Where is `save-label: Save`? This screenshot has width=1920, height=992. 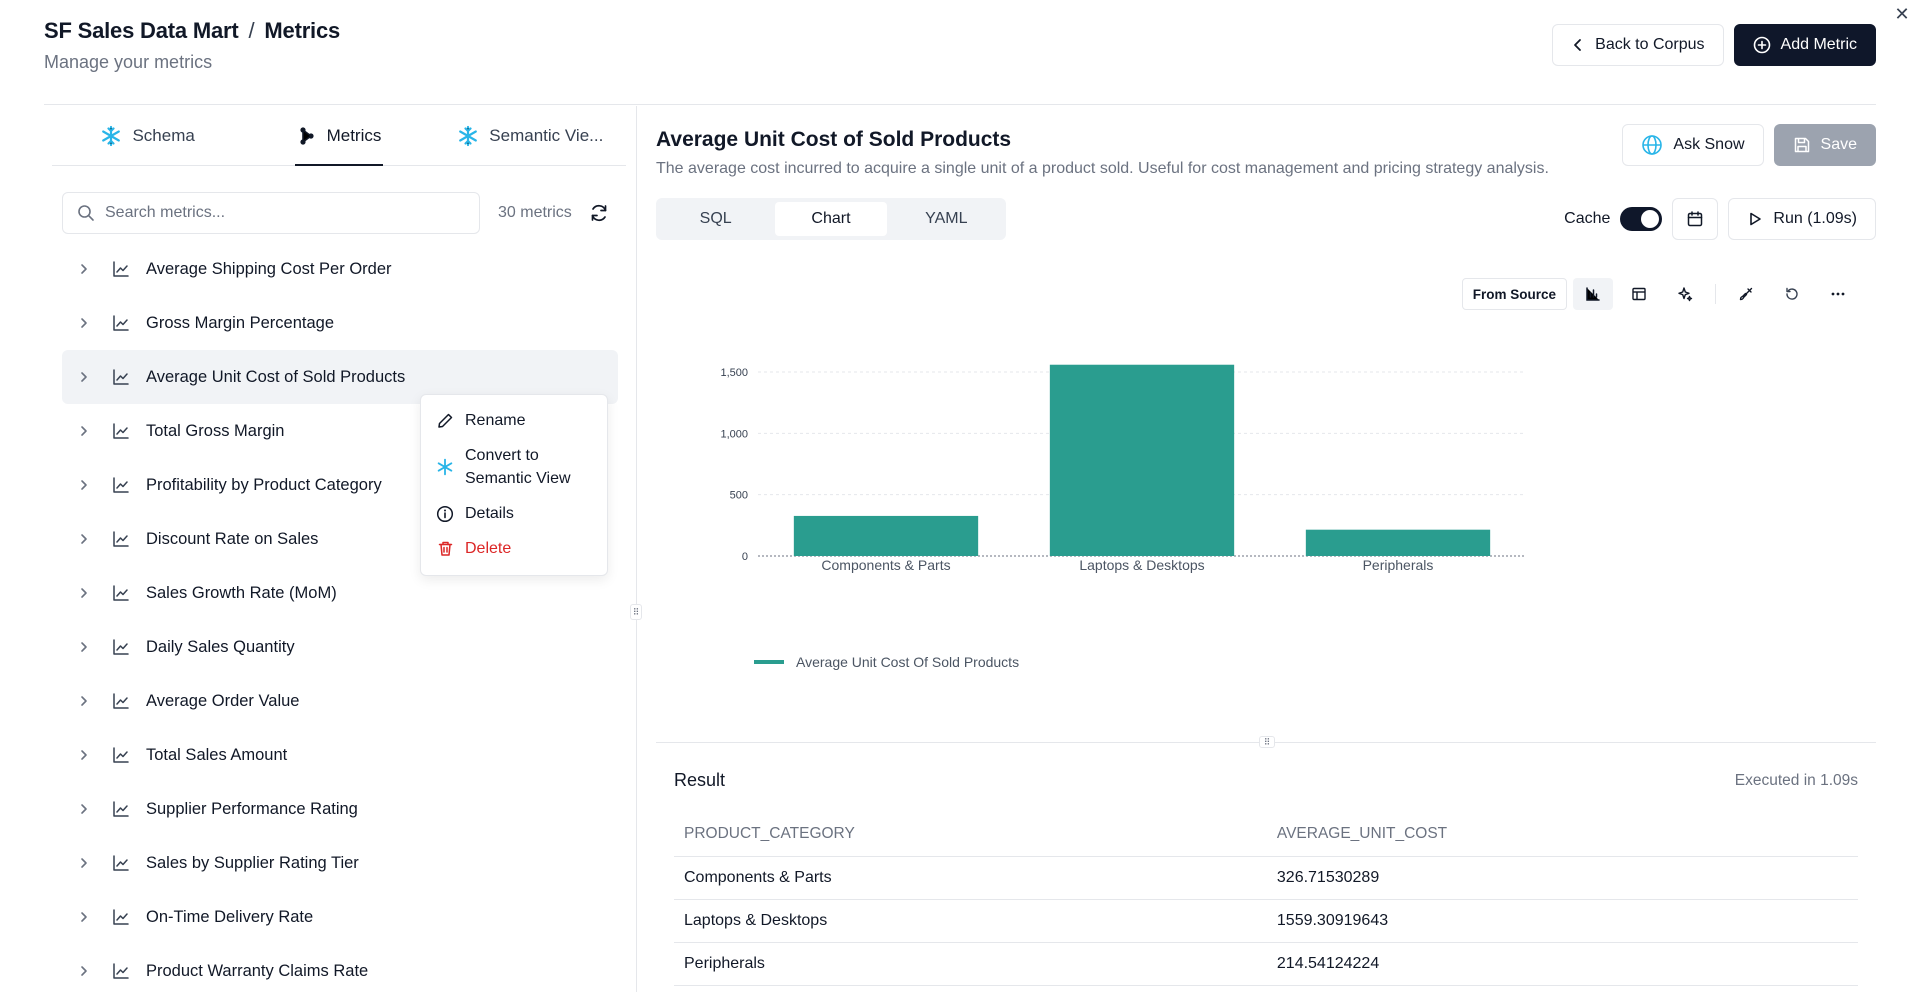 save-label: Save is located at coordinates (1838, 144).